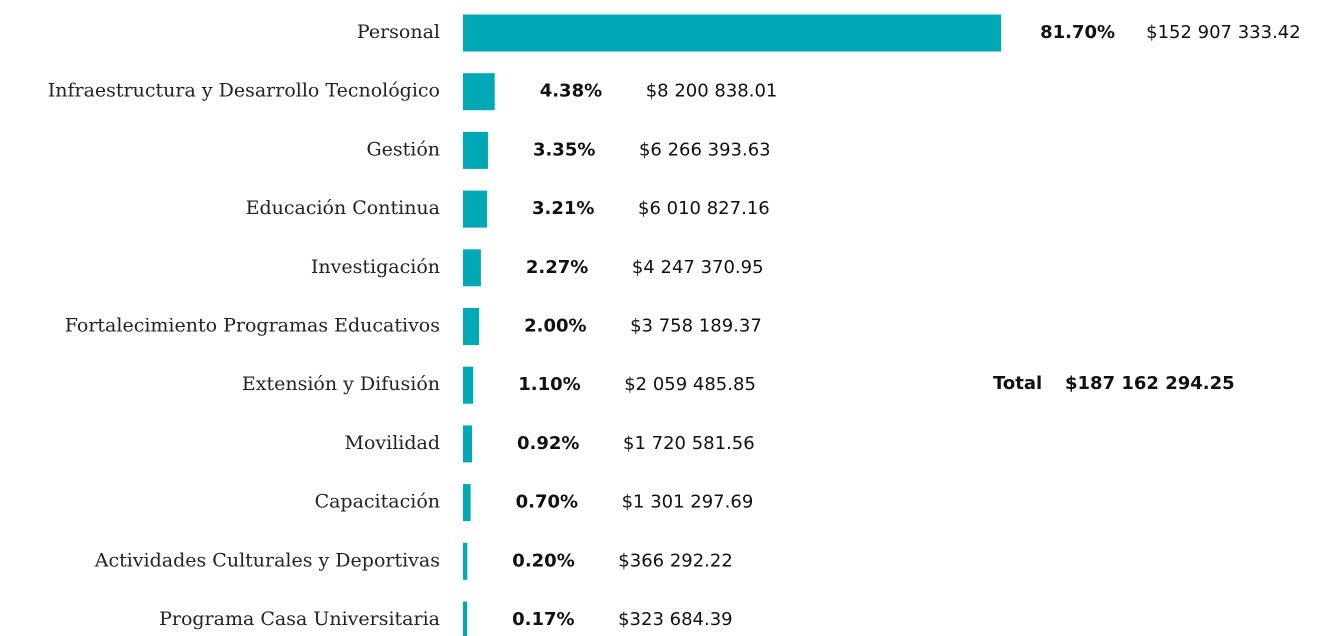  I want to click on category-label: Extensión y Difusión, so click(341, 384).